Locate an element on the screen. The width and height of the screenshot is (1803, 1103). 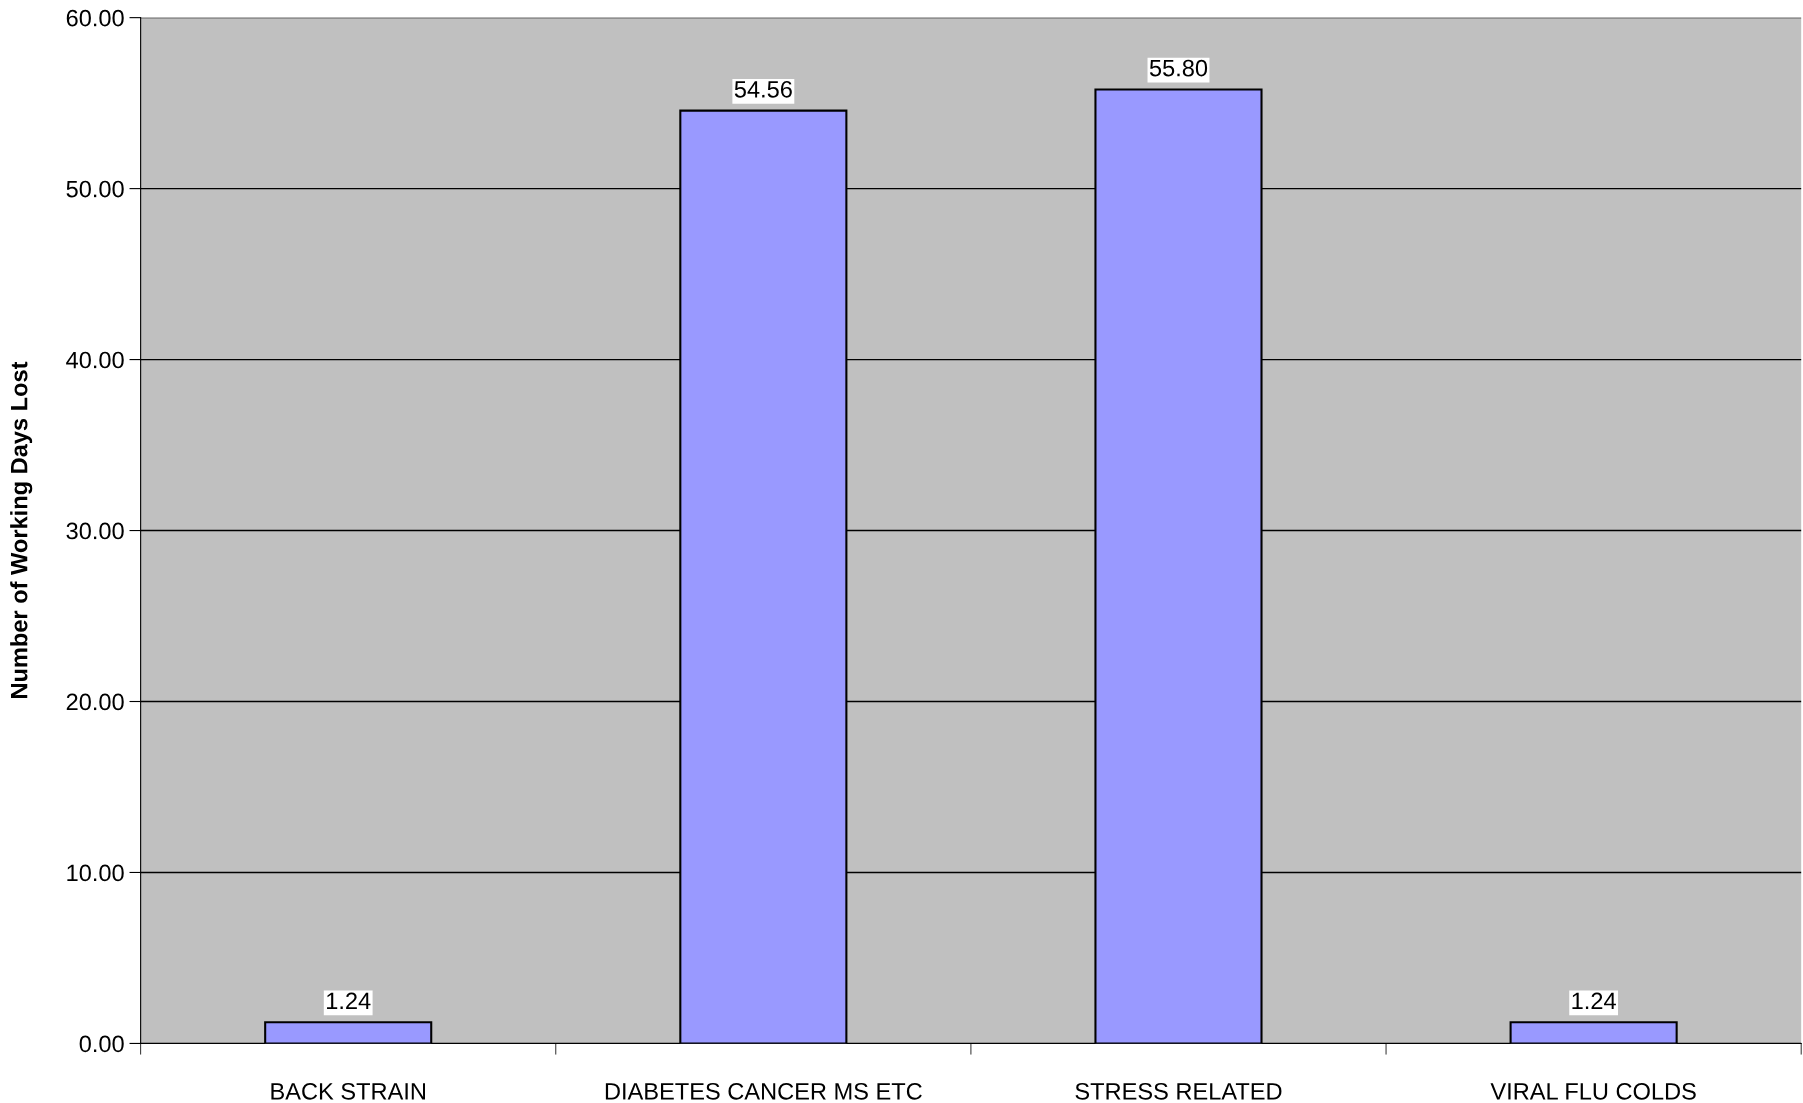
x-tick-label: STRESS RELATED is located at coordinates (1178, 1091).